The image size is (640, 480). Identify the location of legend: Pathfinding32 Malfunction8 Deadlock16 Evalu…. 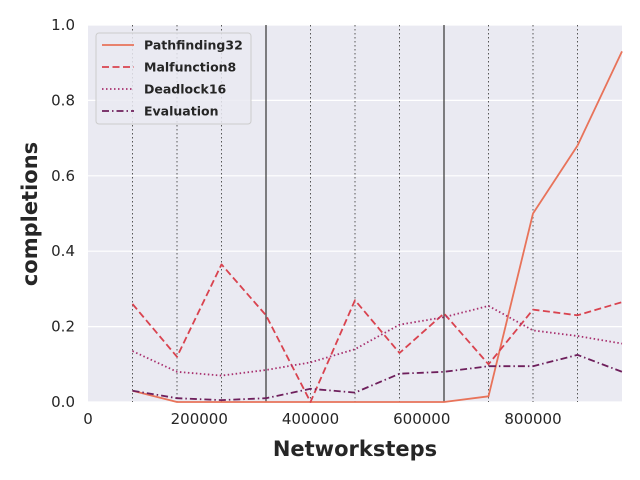
(173, 78).